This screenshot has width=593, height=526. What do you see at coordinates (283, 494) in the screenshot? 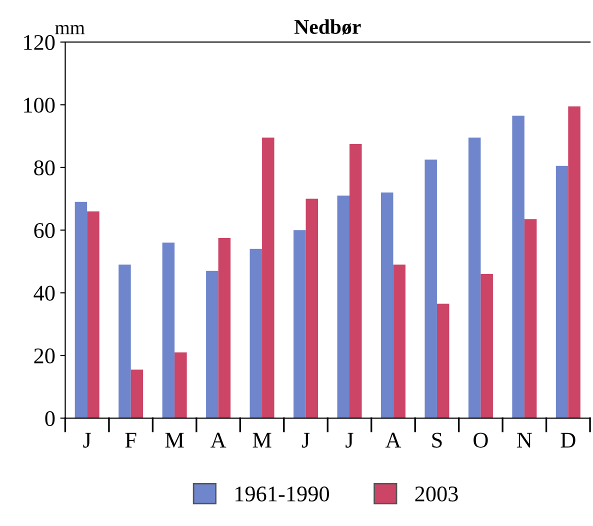
I see `legend-label: 1961-1990` at bounding box center [283, 494].